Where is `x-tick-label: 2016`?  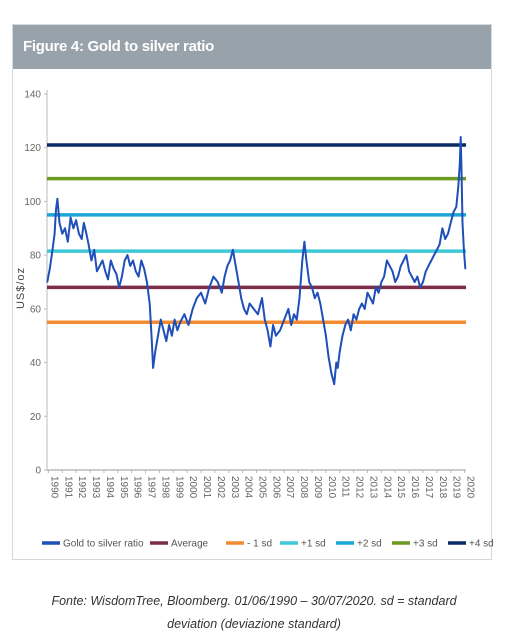 x-tick-label: 2016 is located at coordinates (414, 487).